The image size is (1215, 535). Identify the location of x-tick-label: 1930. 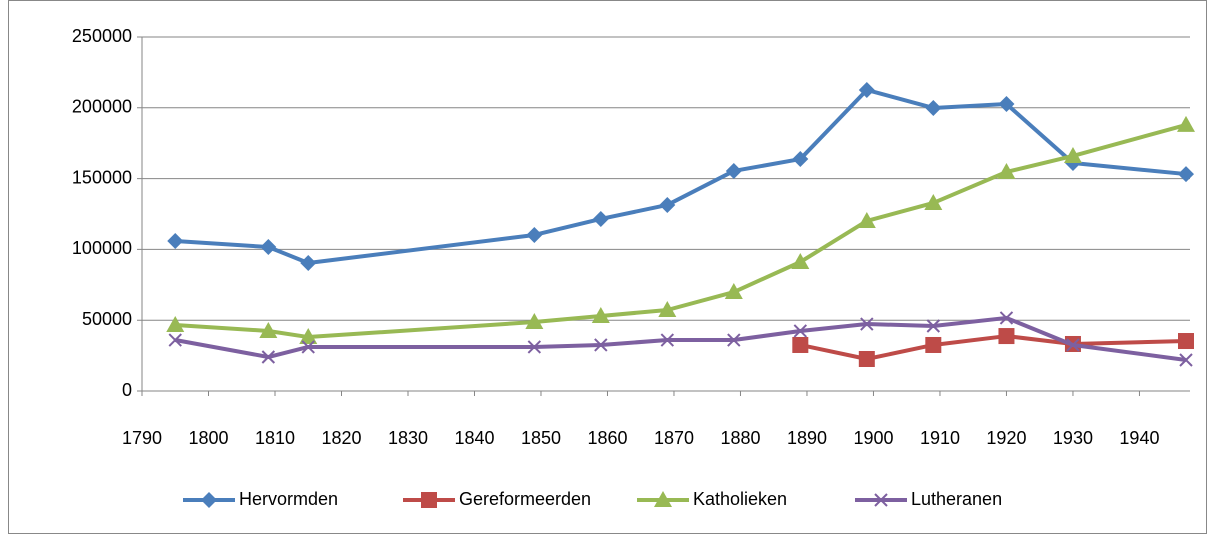
(1073, 438).